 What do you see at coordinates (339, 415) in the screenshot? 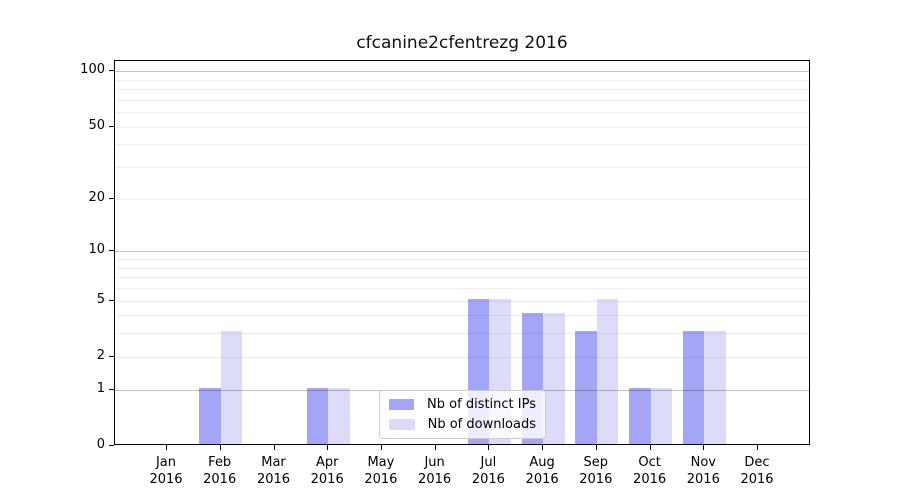
I see `bar-downloads-apr` at bounding box center [339, 415].